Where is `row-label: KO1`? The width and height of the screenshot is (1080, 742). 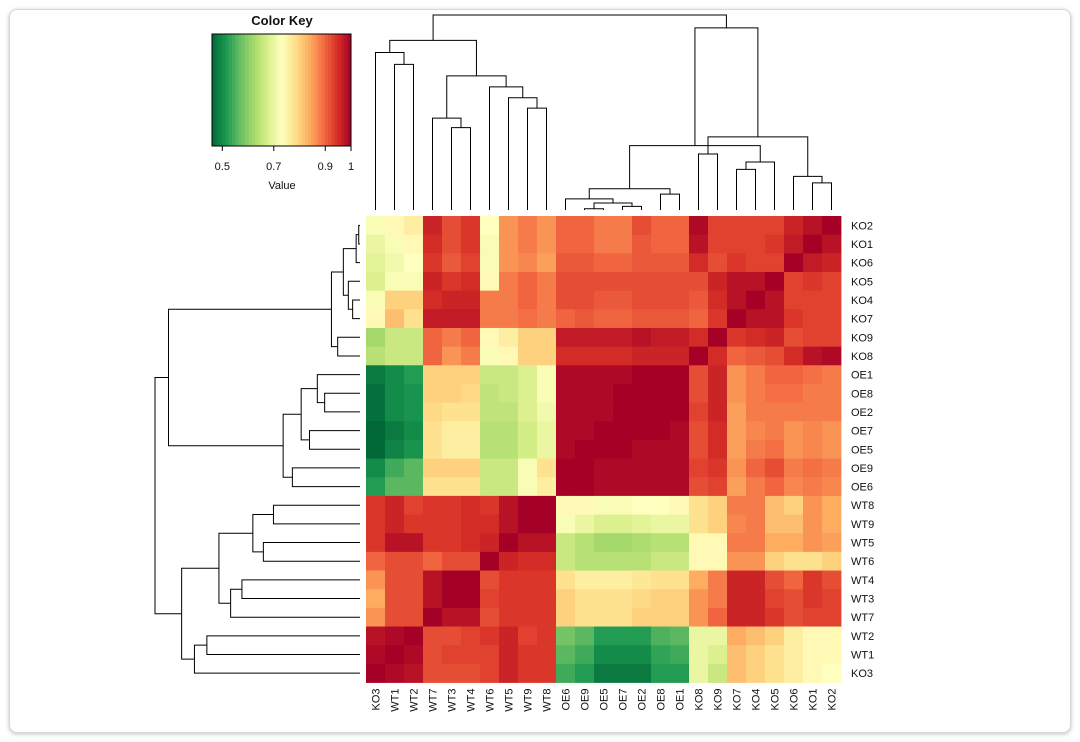 row-label: KO1 is located at coordinates (862, 245).